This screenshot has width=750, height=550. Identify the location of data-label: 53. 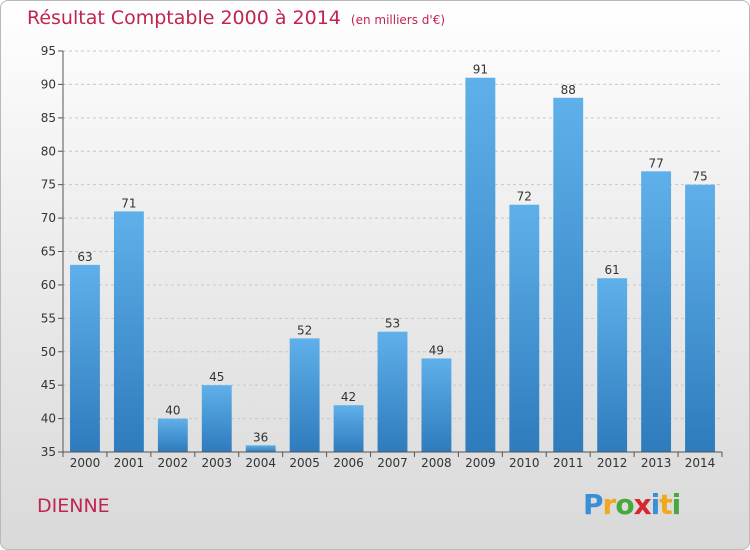
(392, 324).